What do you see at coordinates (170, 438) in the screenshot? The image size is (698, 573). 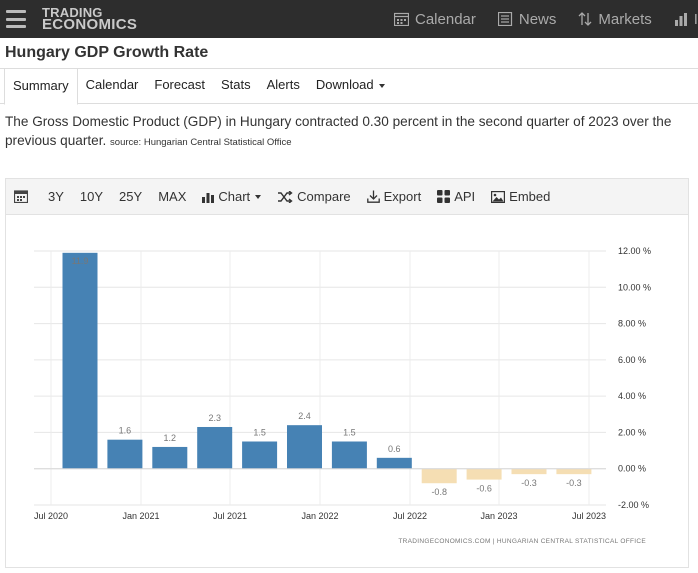 I see `data-label: 1.2` at bounding box center [170, 438].